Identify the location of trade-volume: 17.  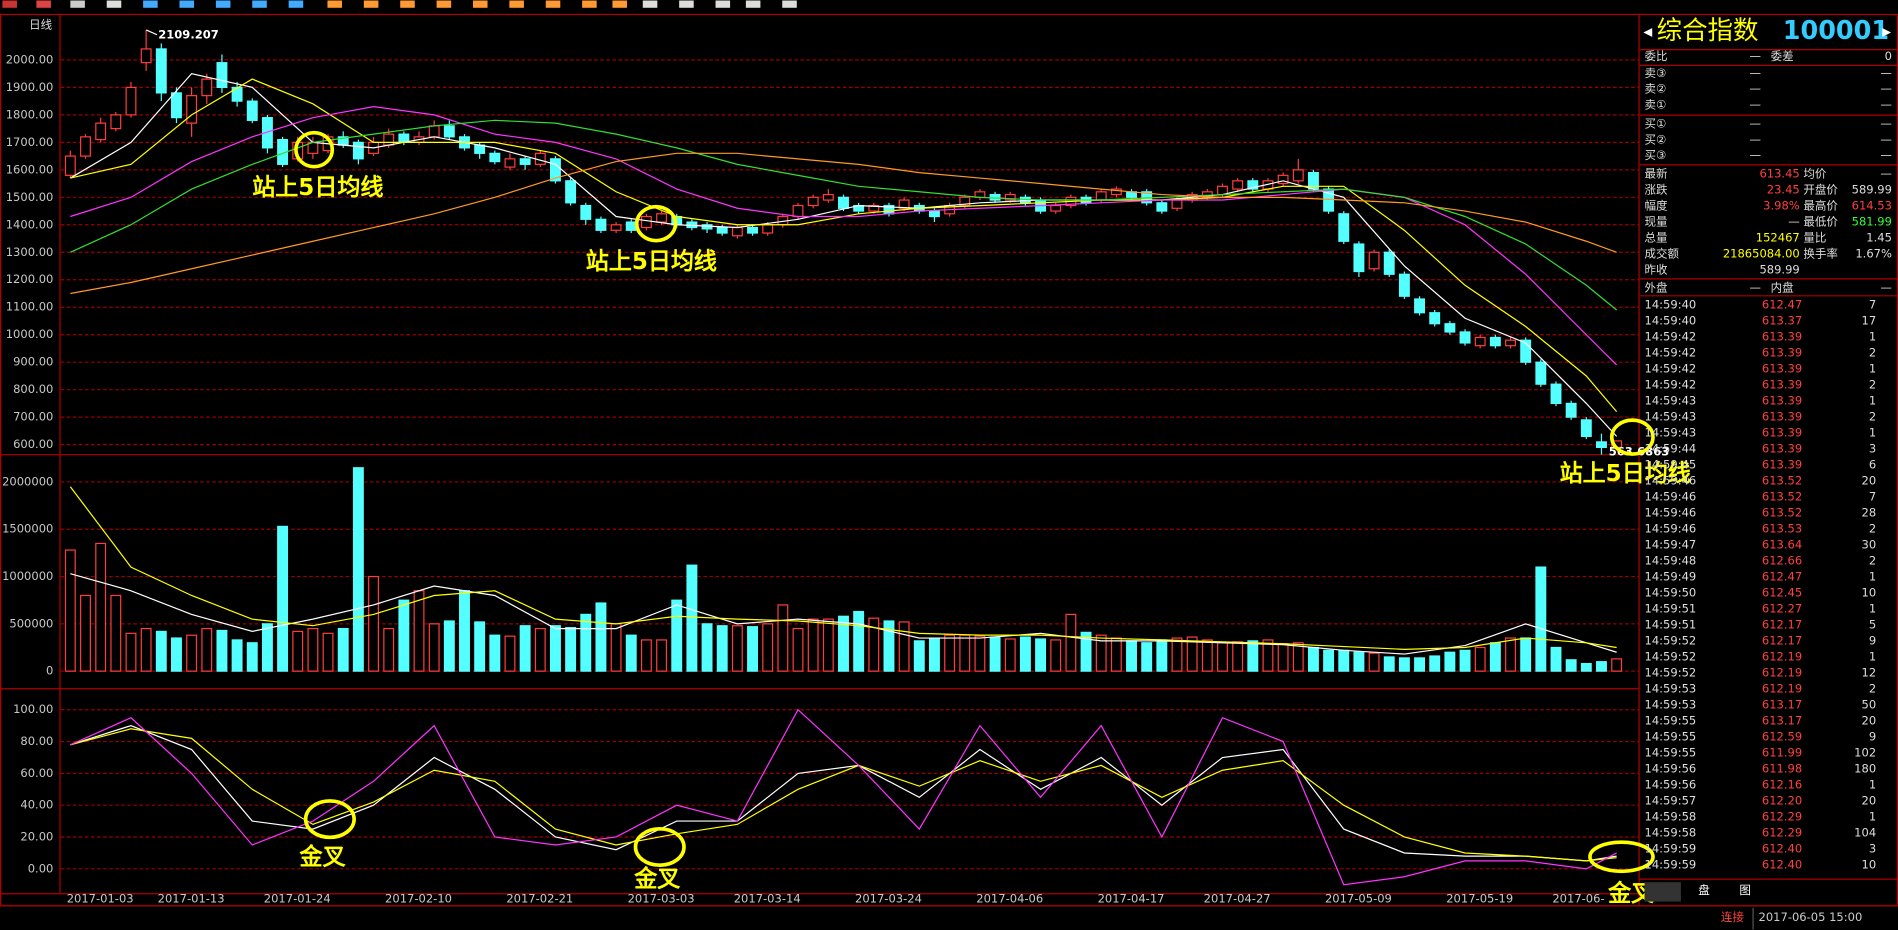
(1869, 320).